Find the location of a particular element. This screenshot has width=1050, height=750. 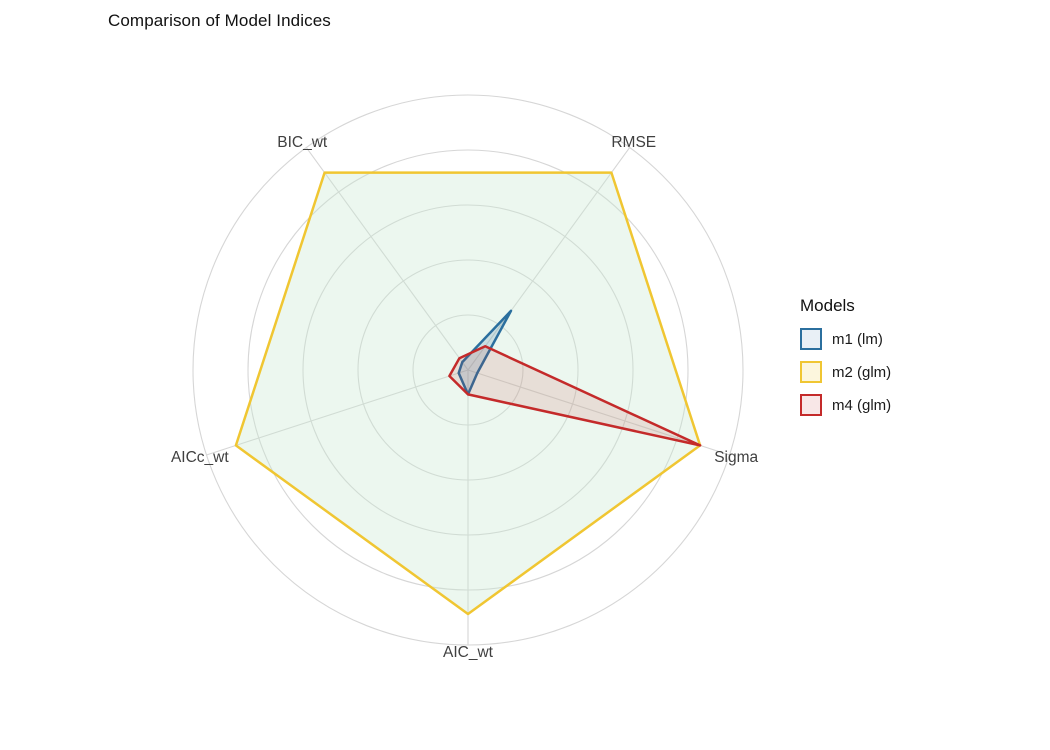

radar-axis-line-BIC_wt is located at coordinates (387, 259).